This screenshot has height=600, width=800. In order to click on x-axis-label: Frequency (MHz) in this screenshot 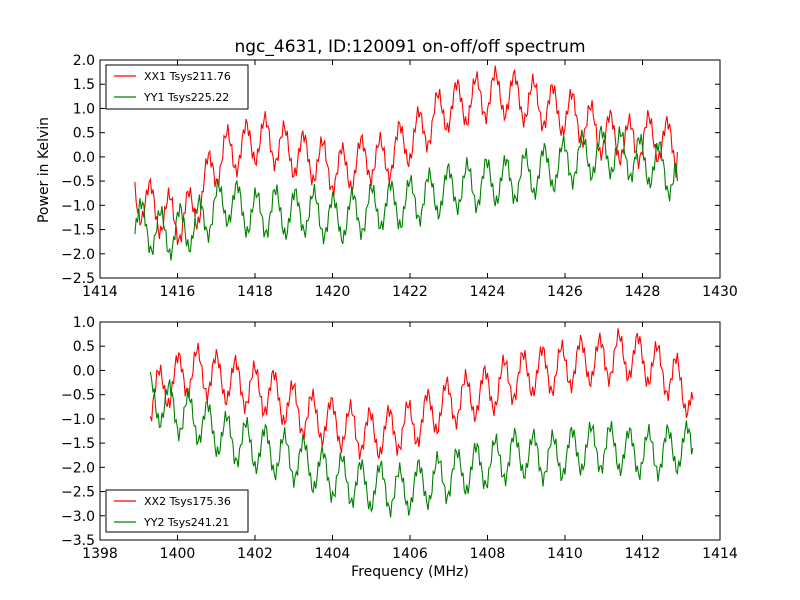, I will do `click(410, 572)`.